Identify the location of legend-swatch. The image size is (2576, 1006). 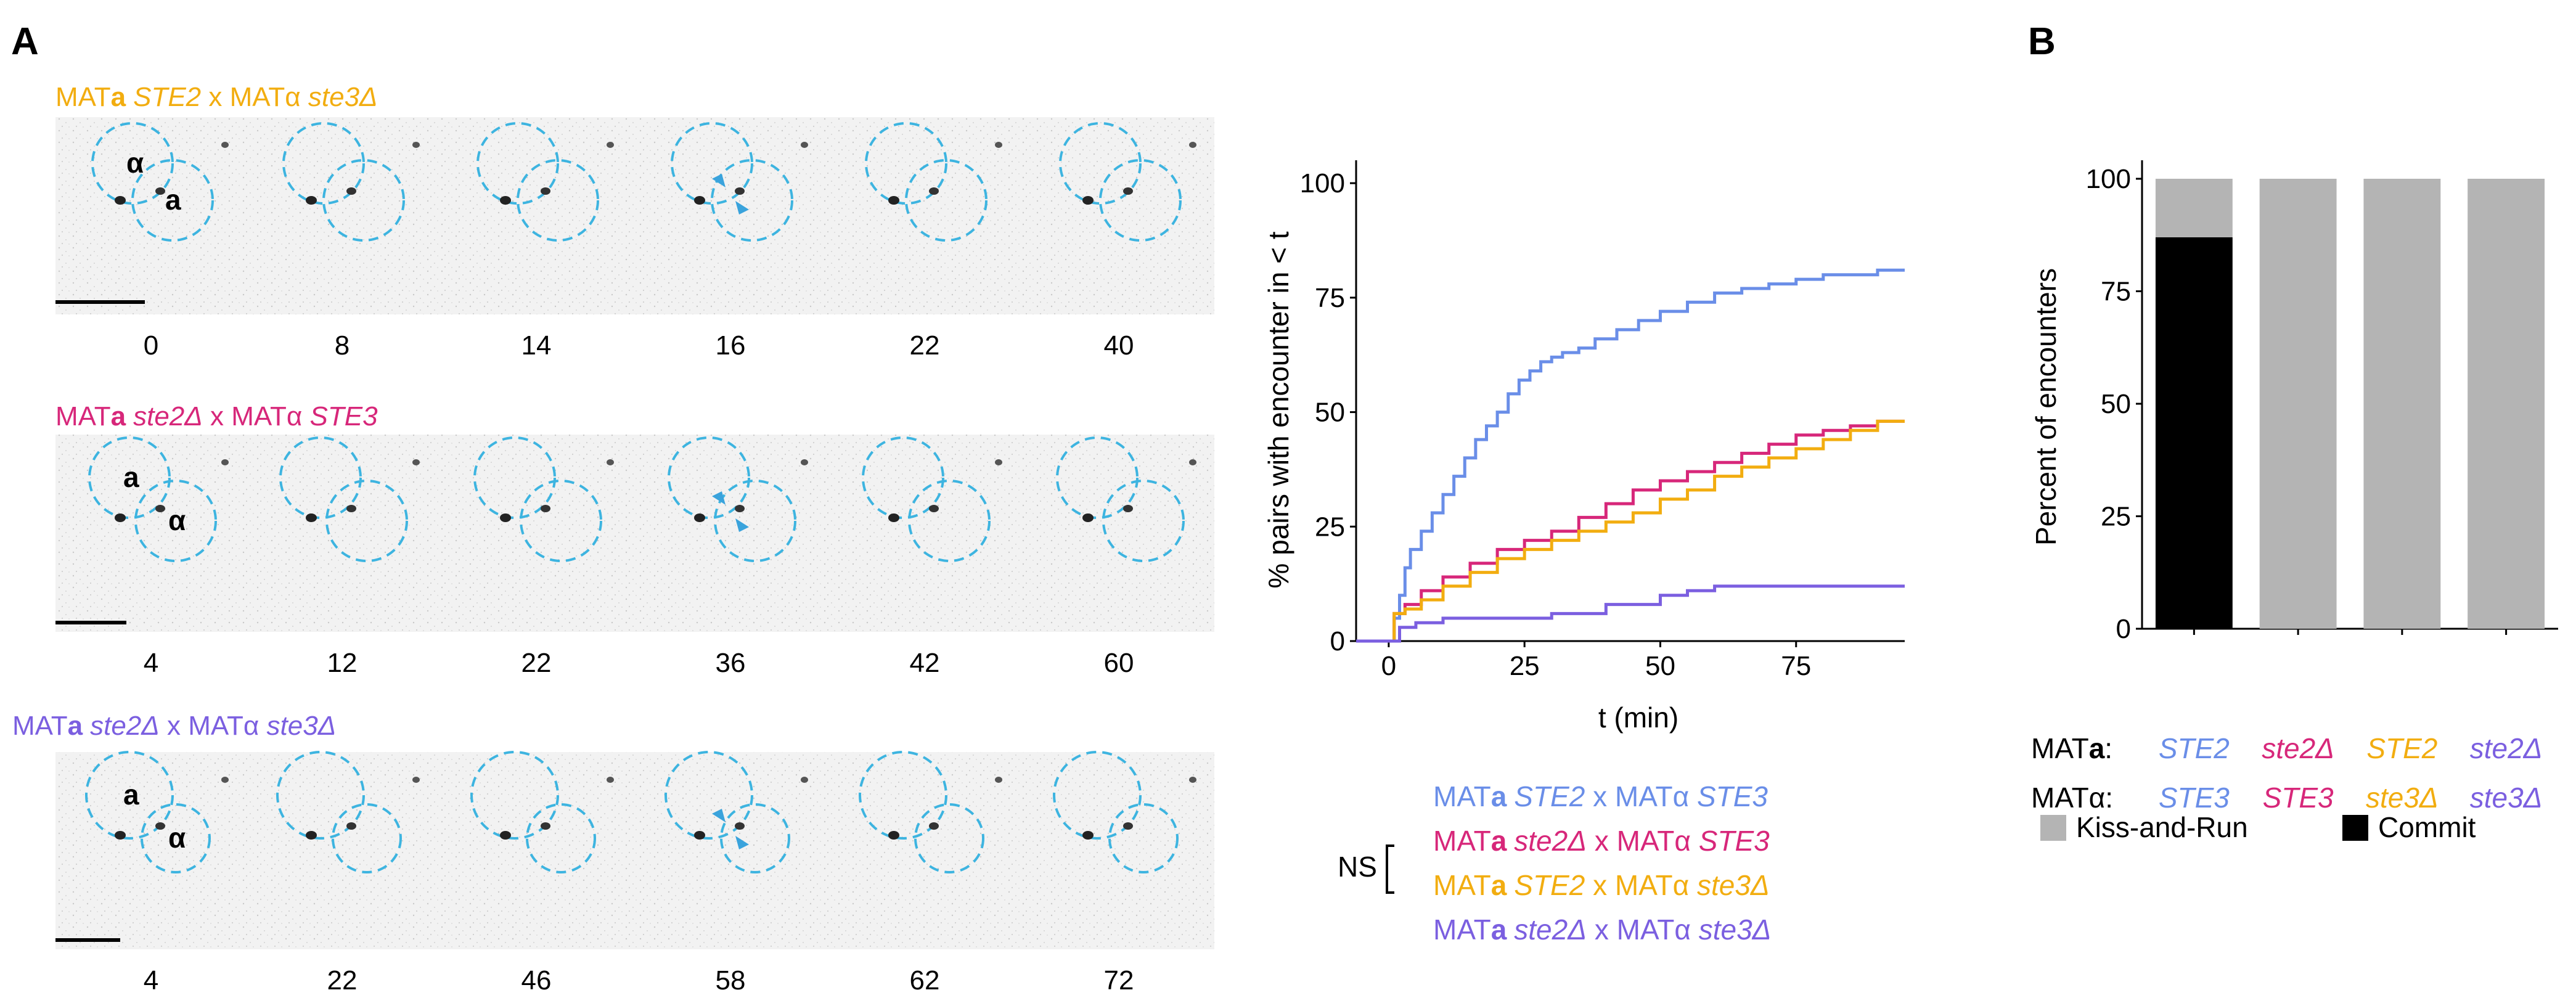
(2053, 828).